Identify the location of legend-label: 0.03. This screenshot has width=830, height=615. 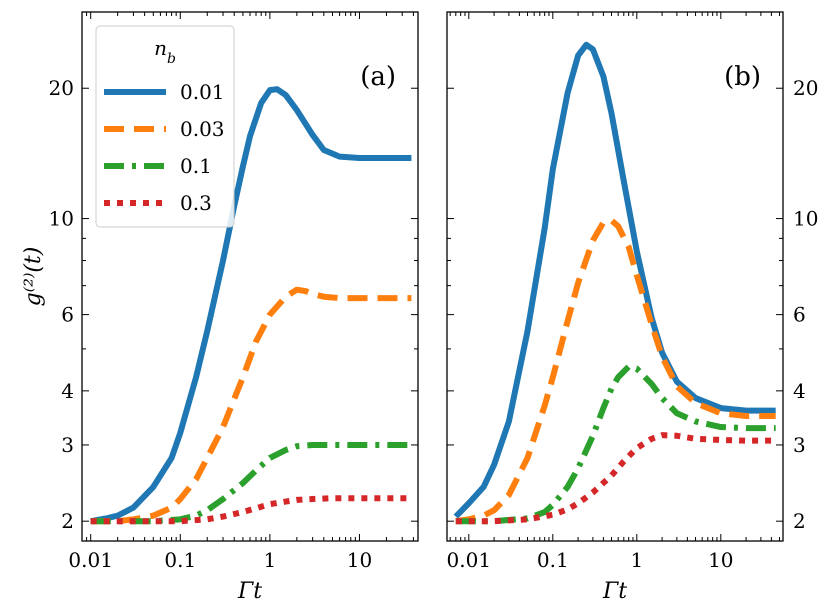
(202, 129).